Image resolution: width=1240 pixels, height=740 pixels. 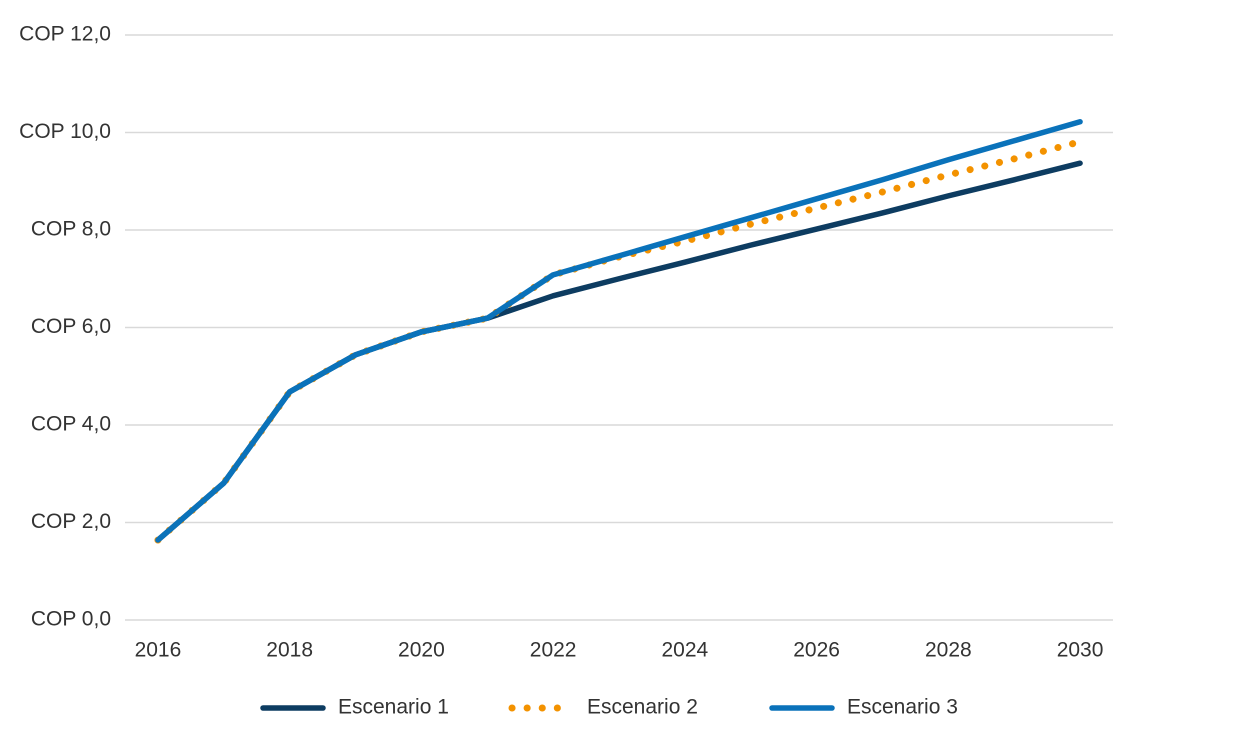 I want to click on y-tick-label: COP 12,0, so click(x=65, y=34).